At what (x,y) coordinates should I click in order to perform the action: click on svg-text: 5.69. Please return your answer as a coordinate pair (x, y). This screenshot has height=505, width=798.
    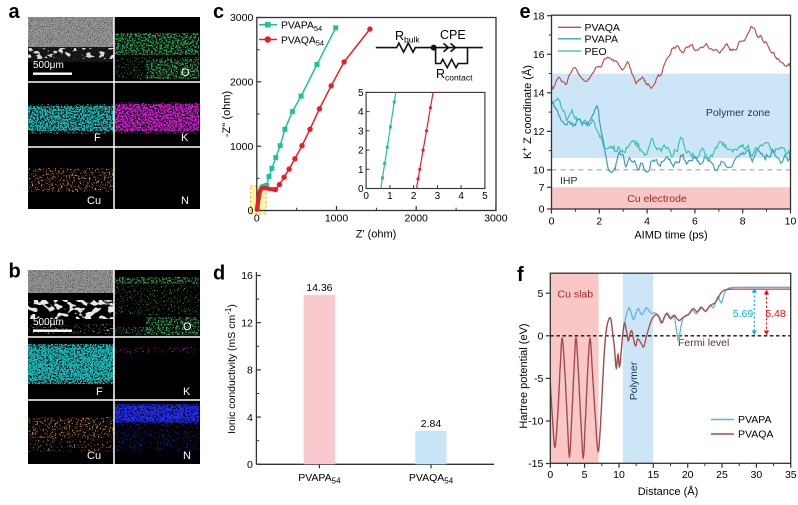
    Looking at the image, I should click on (743, 314).